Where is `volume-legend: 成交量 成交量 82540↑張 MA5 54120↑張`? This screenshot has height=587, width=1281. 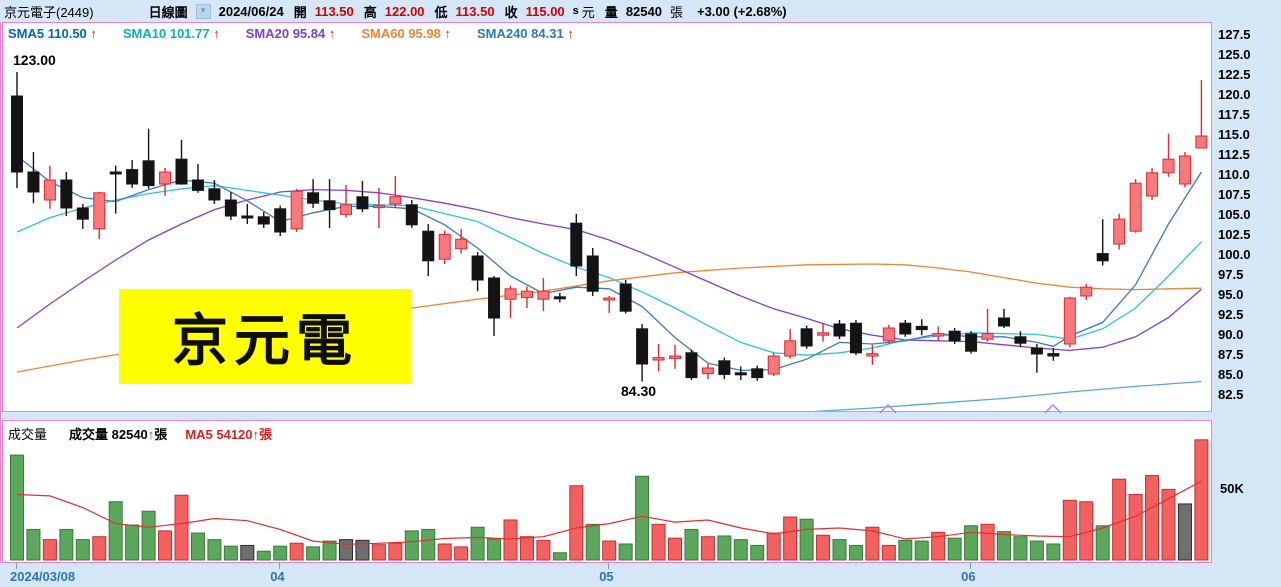
volume-legend: 成交量 成交量 82540↑張 MA5 54120↑張 is located at coordinates (140, 433).